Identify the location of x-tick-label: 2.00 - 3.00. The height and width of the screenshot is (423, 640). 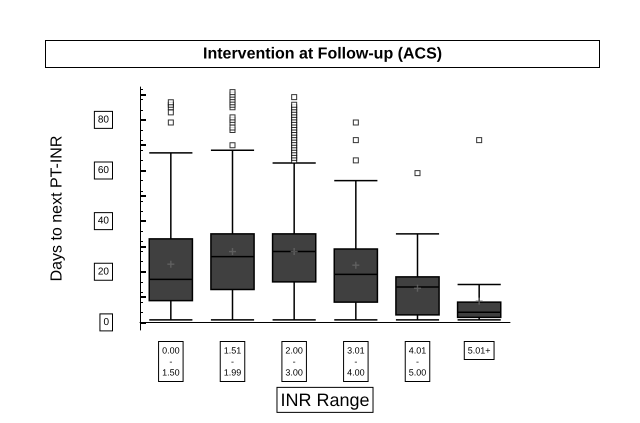
(294, 362).